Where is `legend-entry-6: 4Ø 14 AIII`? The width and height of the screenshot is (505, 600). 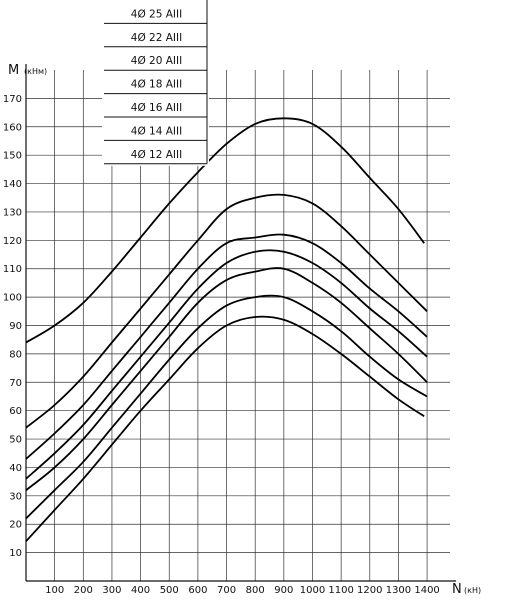
legend-entry-6: 4Ø 14 AIII is located at coordinates (156, 131).